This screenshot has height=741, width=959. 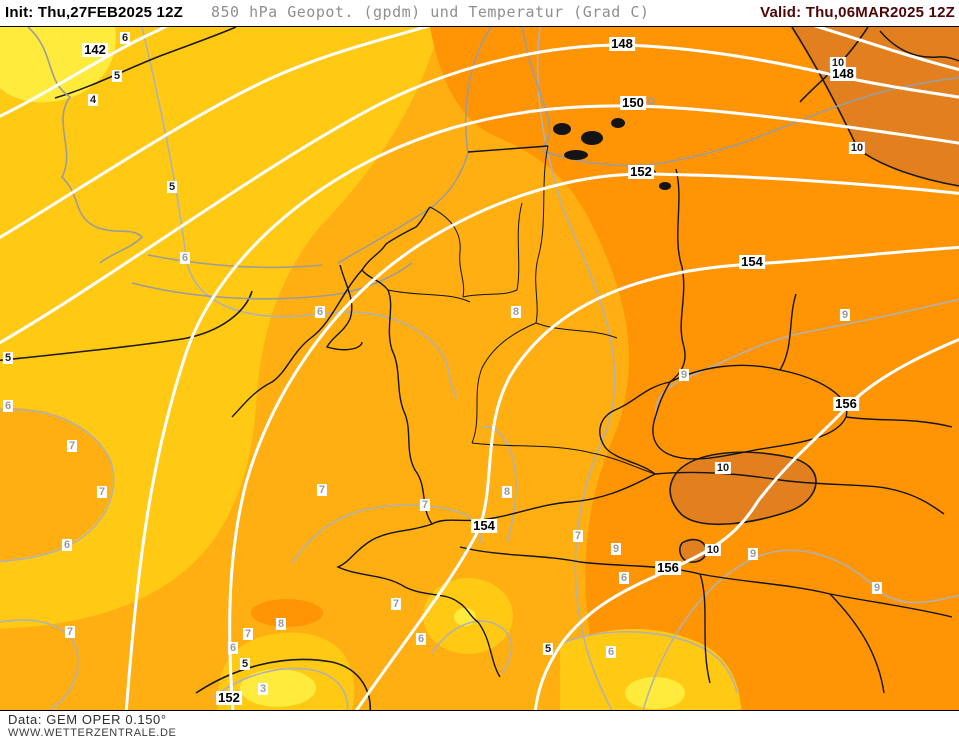 I want to click on website-label: WWW.WETTERZENTRALE.DE, so click(x=92, y=733).